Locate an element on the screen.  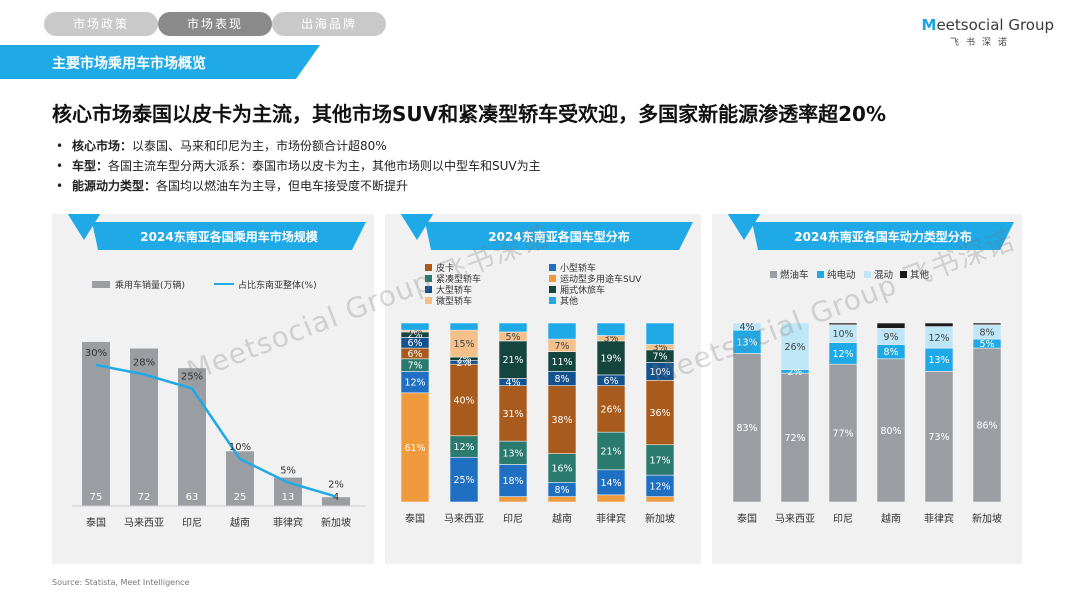
x-tick-label: 越南 is located at coordinates (562, 518).